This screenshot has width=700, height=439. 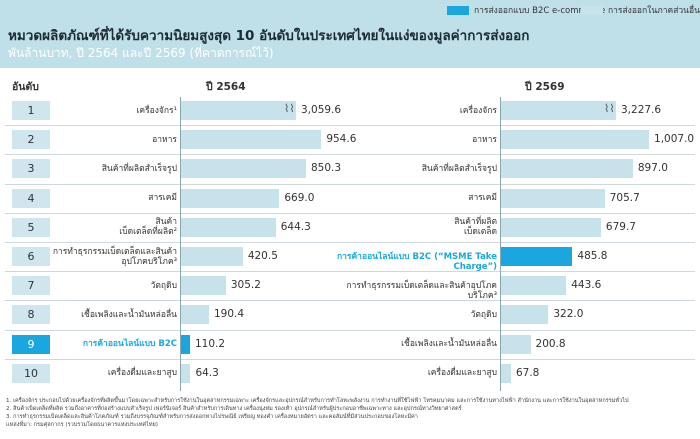 I want to click on category-label-line: เครื่องจักร¹, so click(x=156, y=110).